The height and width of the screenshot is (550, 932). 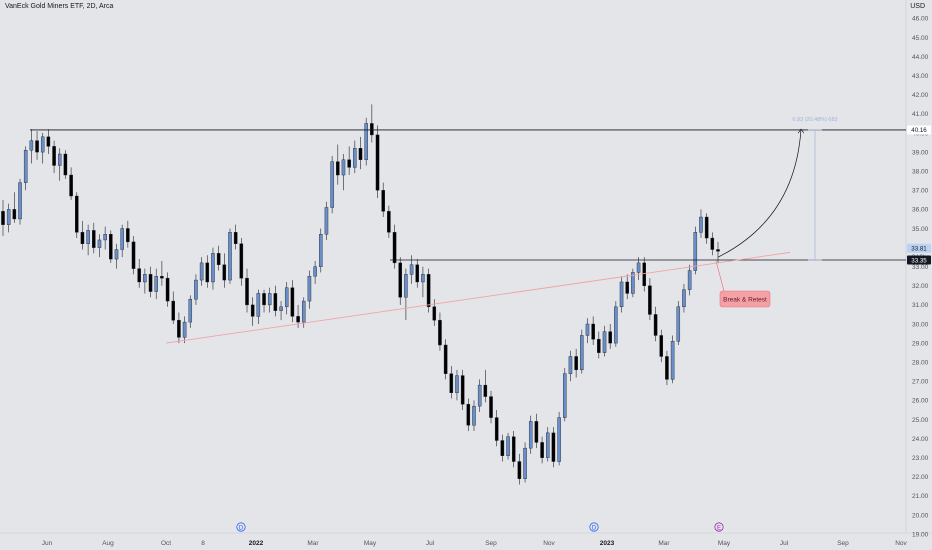 What do you see at coordinates (920, 95) in the screenshot?
I see `y-tick-label: 42.00` at bounding box center [920, 95].